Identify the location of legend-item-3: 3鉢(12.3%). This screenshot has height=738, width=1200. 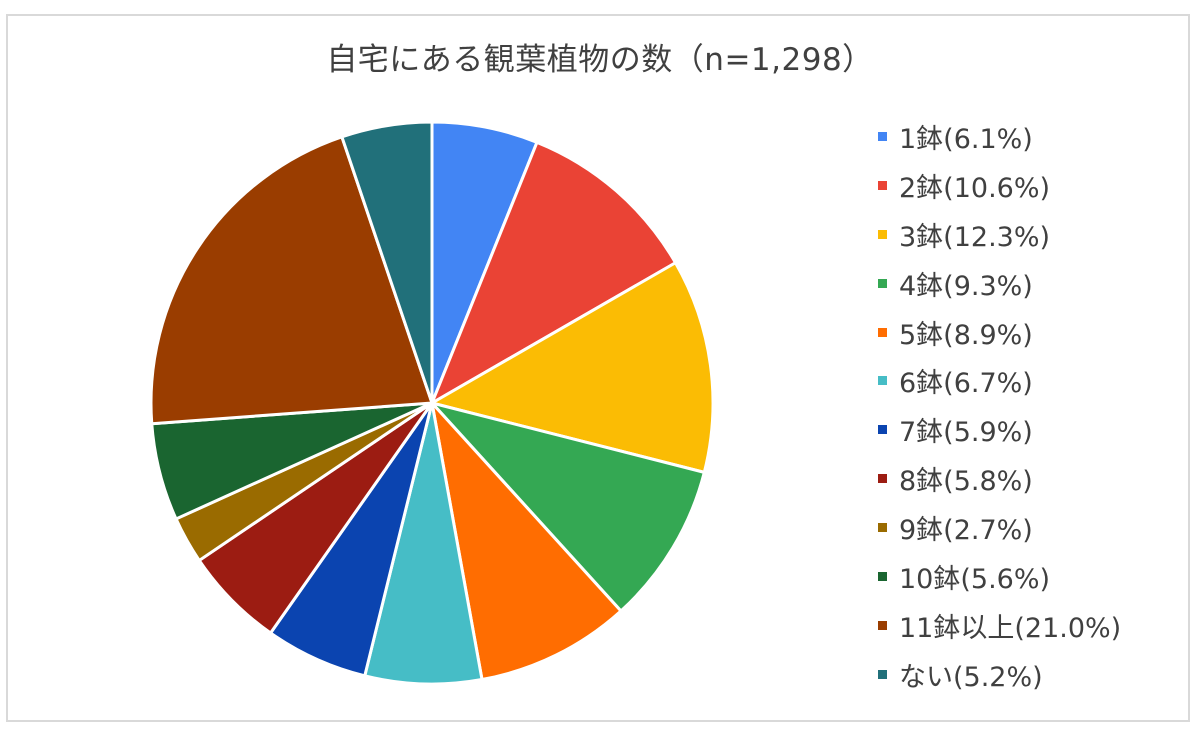
(999, 234).